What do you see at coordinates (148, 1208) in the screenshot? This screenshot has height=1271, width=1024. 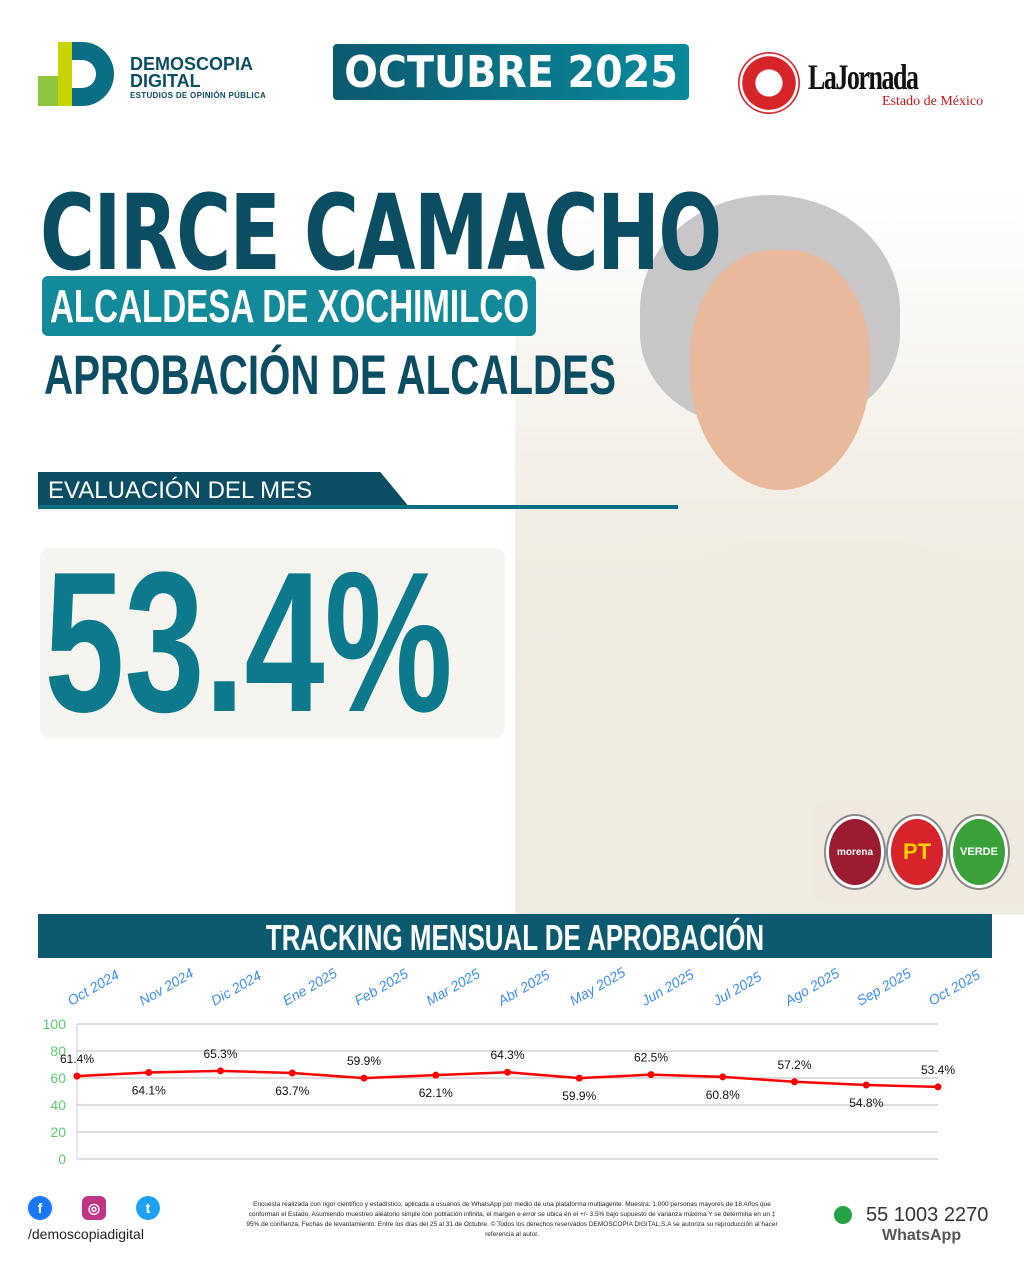 I see `twitter-icon: t` at bounding box center [148, 1208].